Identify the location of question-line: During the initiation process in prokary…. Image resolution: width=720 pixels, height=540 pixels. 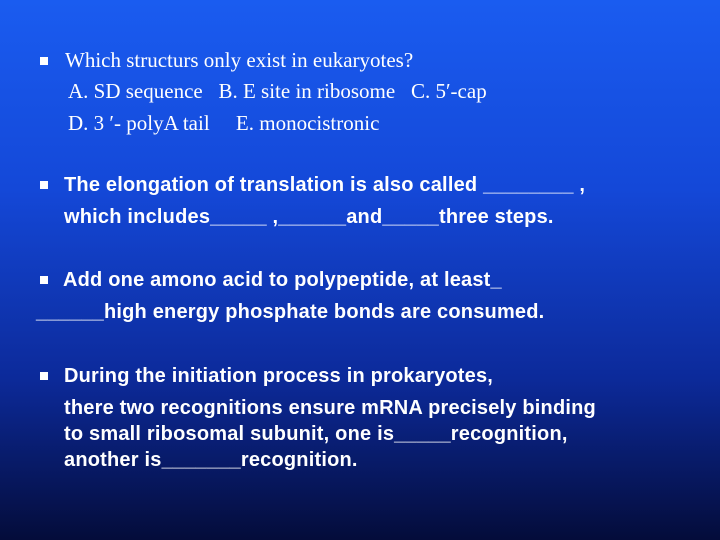
(279, 376).